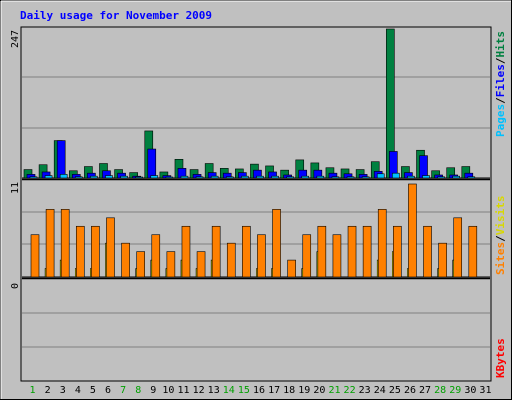  I want to click on legend-hits: Hits, so click(500, 44).